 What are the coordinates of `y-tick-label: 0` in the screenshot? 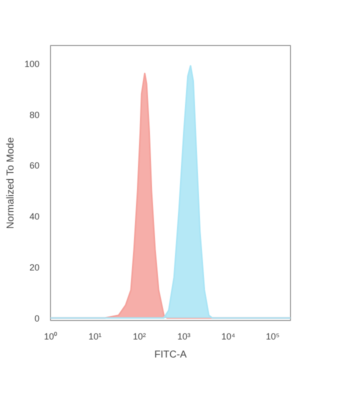 It's located at (37, 318).